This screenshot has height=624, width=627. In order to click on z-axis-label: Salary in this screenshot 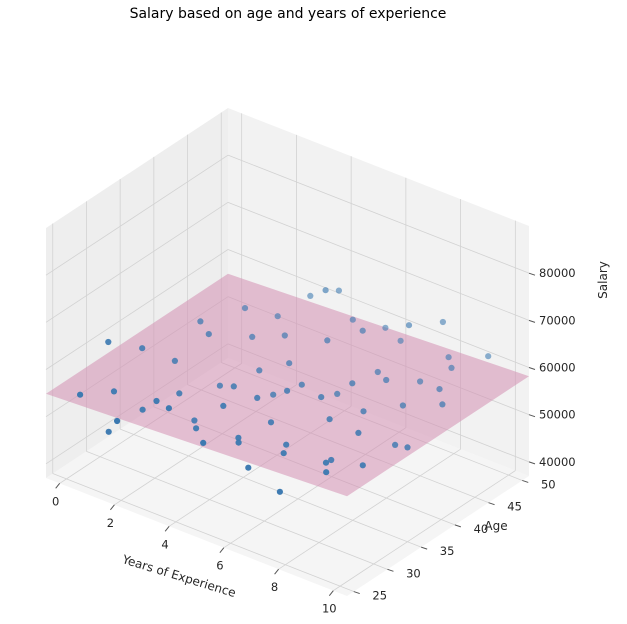, I will do `click(603, 280)`.